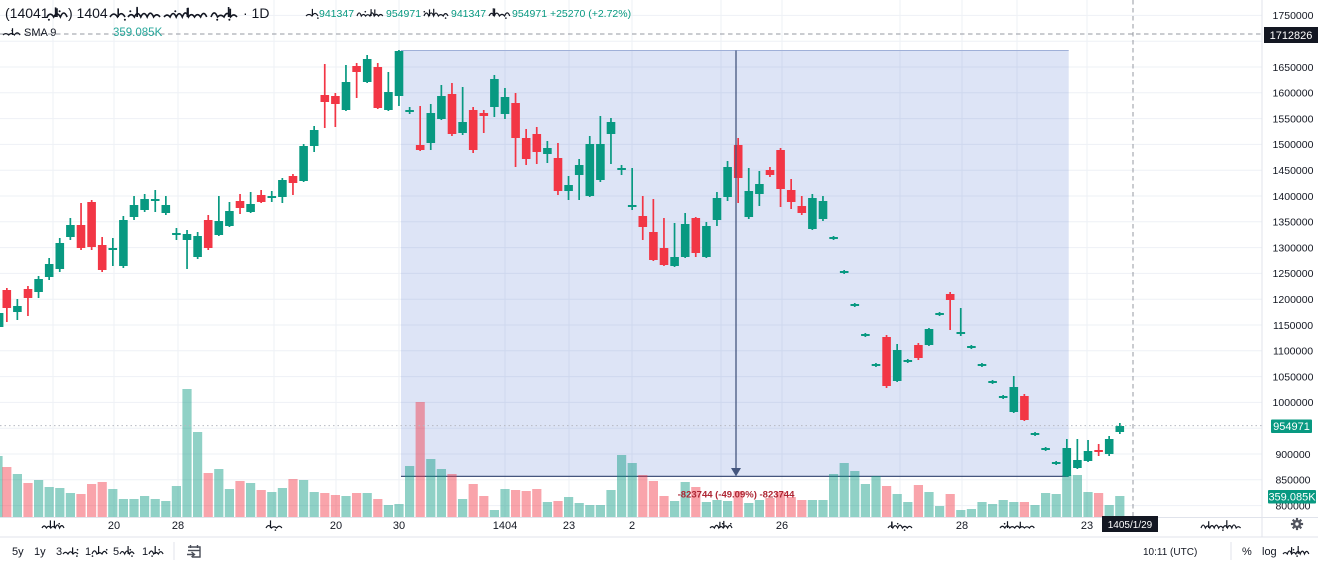  What do you see at coordinates (1293, 248) in the screenshot?
I see `svg-text: 1300000` at bounding box center [1293, 248].